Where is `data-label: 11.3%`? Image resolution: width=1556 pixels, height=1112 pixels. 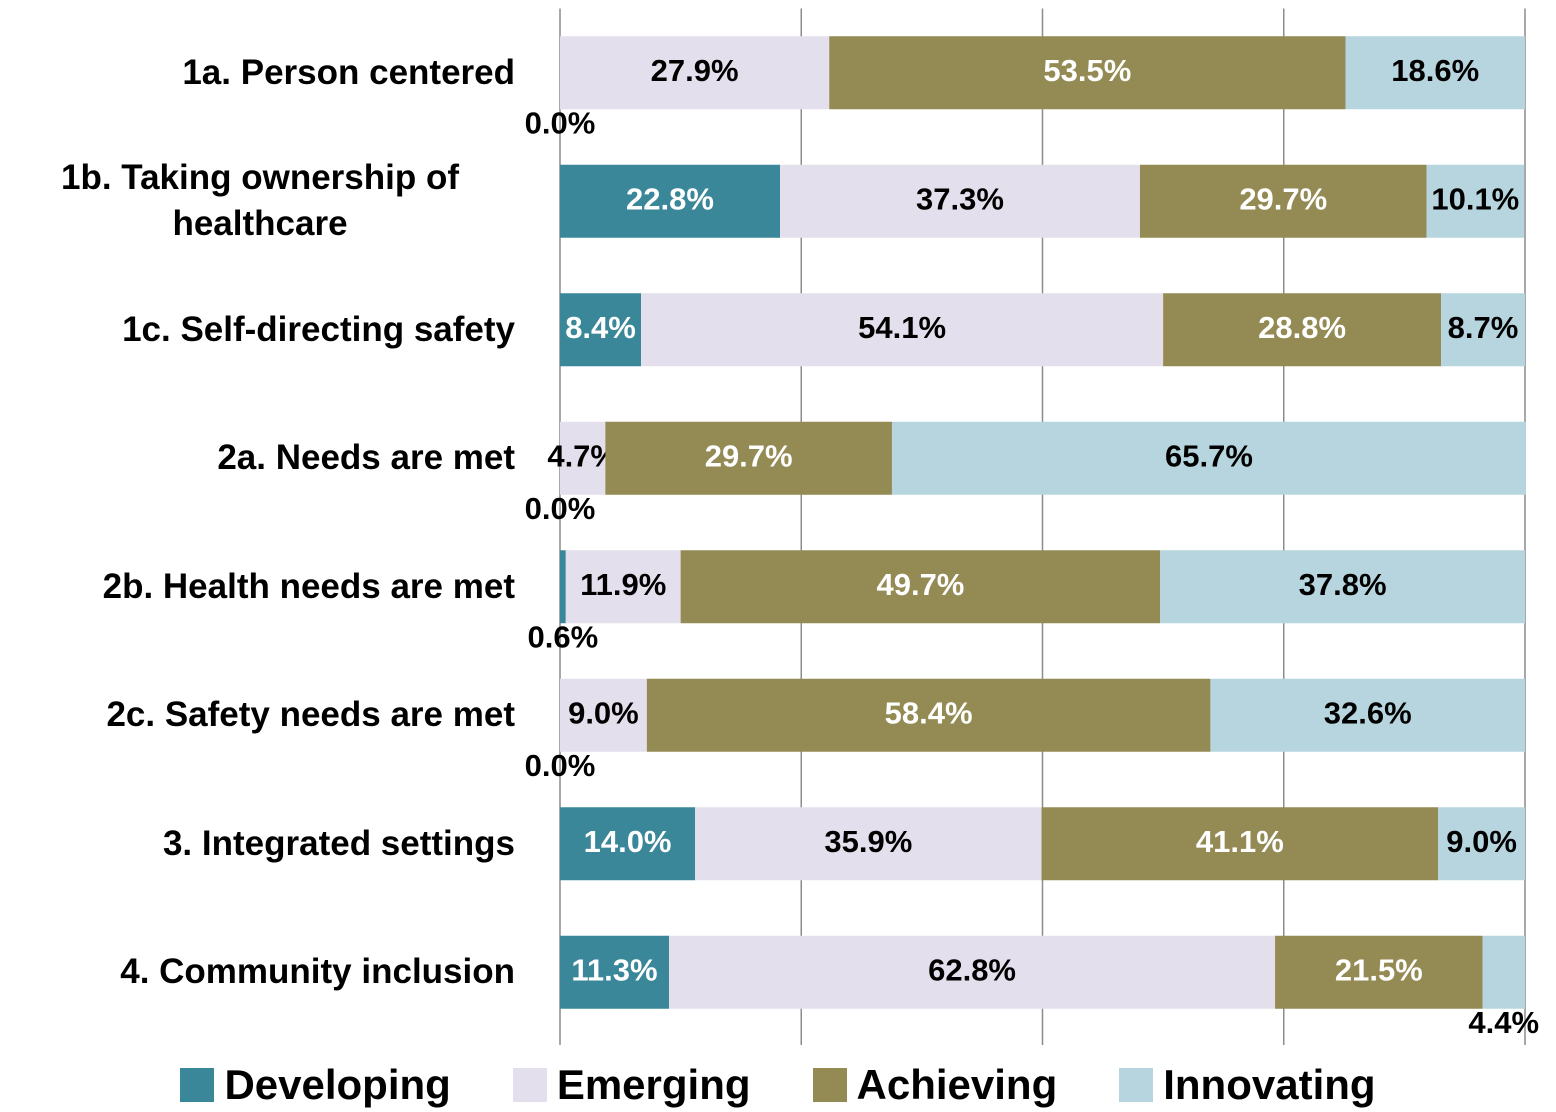 data-label: 11.3% is located at coordinates (614, 969).